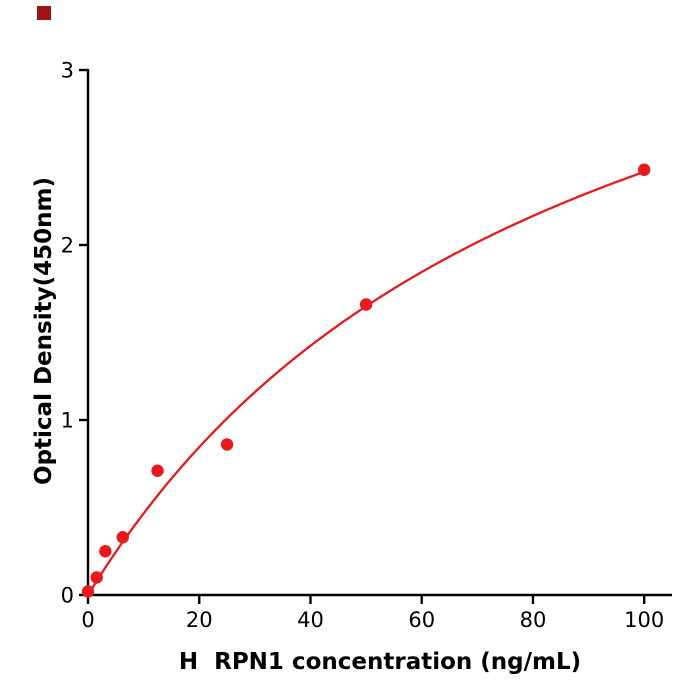 The image size is (700, 700). I want to click on y-tick-label: 2, so click(67, 246).